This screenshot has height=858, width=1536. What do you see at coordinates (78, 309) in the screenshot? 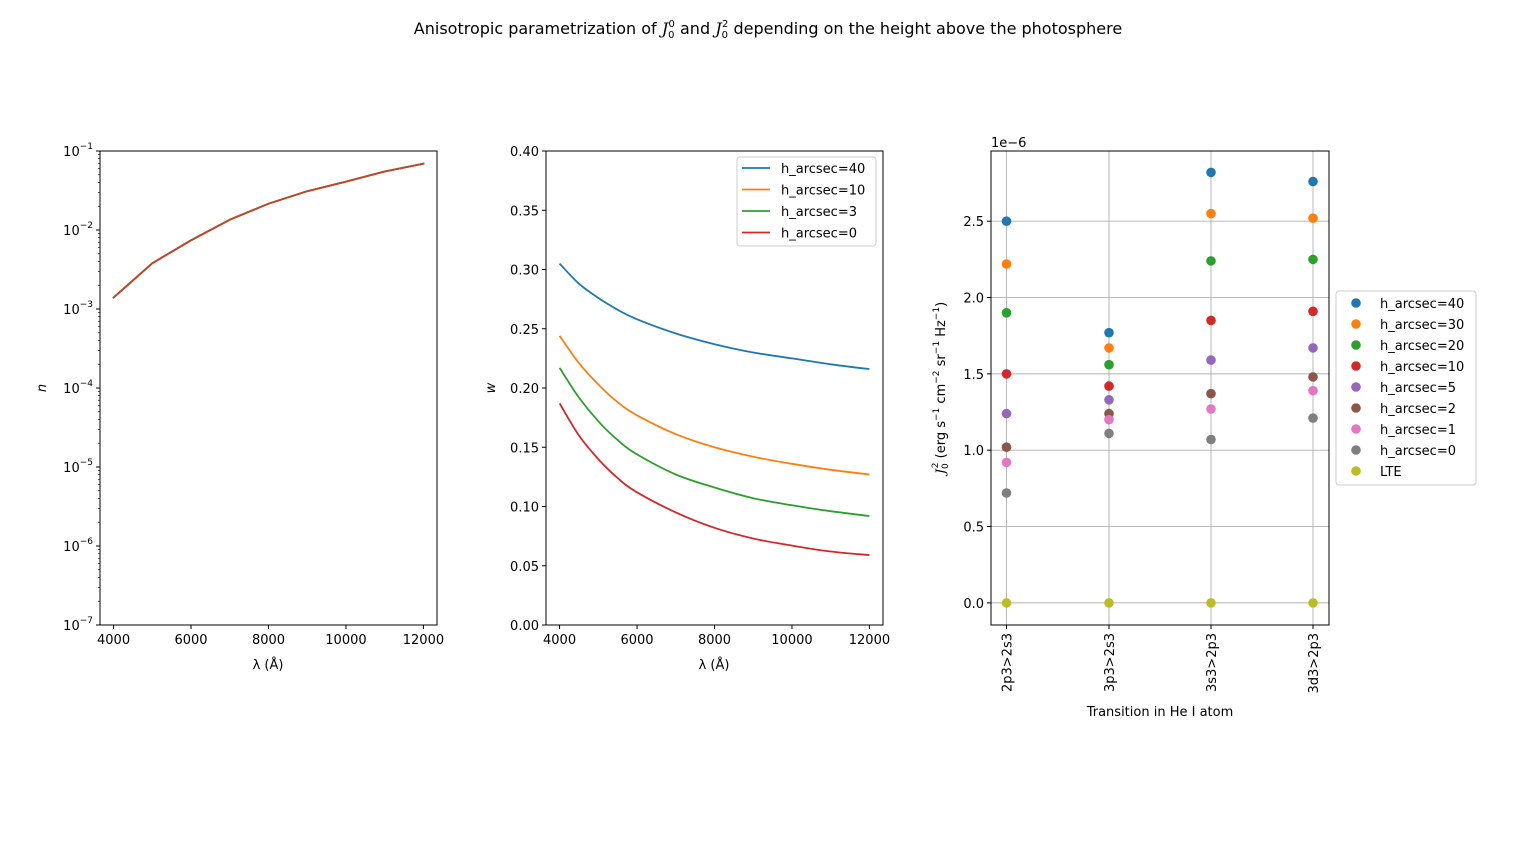
I see `y-tick-label: 10⁻³` at bounding box center [78, 309].